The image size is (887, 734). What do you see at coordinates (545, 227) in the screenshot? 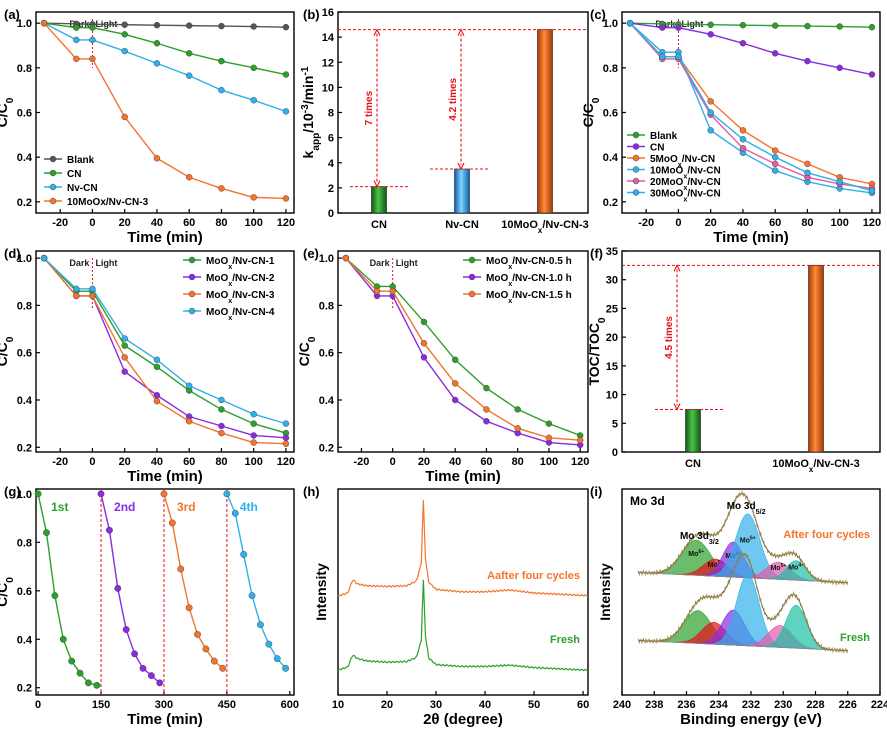
I see `panel-b-category-label: 10MoOx/Nv-CN-3` at bounding box center [545, 227].